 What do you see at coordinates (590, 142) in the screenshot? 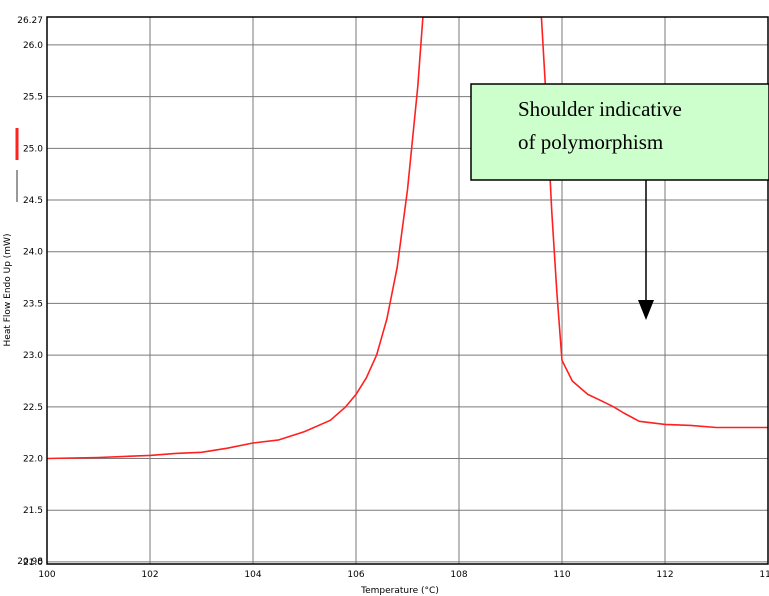
I see `annotation-line-2: of polymorphism` at bounding box center [590, 142].